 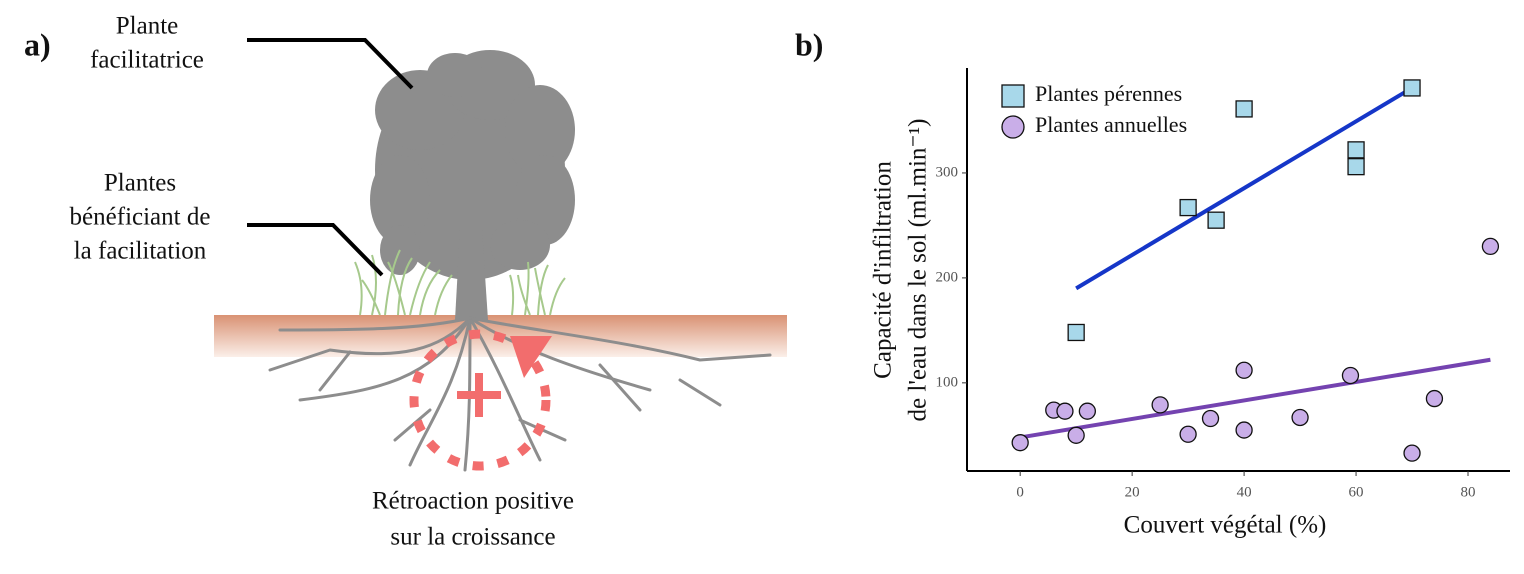 I want to click on y-axis-label: de l'eau dans le sol (ml.min⁻¹), so click(x=918, y=270).